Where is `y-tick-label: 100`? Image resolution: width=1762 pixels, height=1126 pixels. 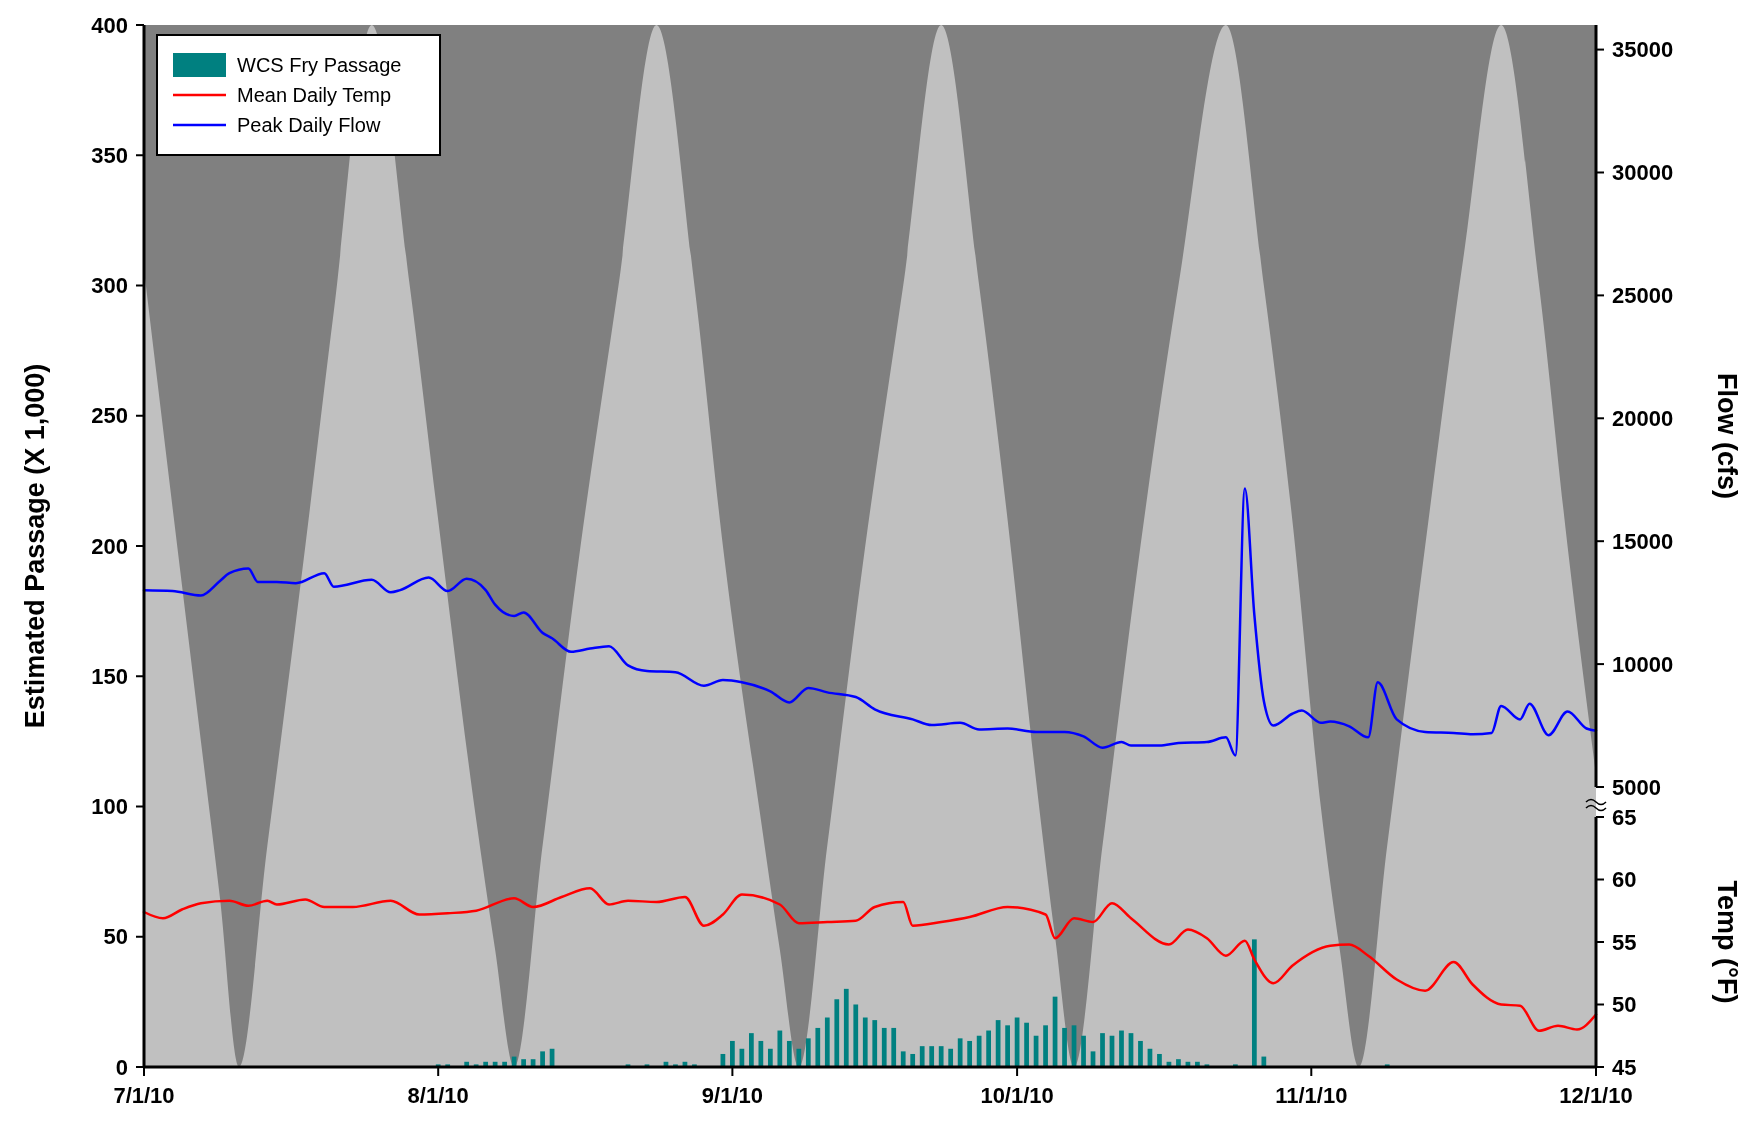 y-tick-label: 100 is located at coordinates (109, 807).